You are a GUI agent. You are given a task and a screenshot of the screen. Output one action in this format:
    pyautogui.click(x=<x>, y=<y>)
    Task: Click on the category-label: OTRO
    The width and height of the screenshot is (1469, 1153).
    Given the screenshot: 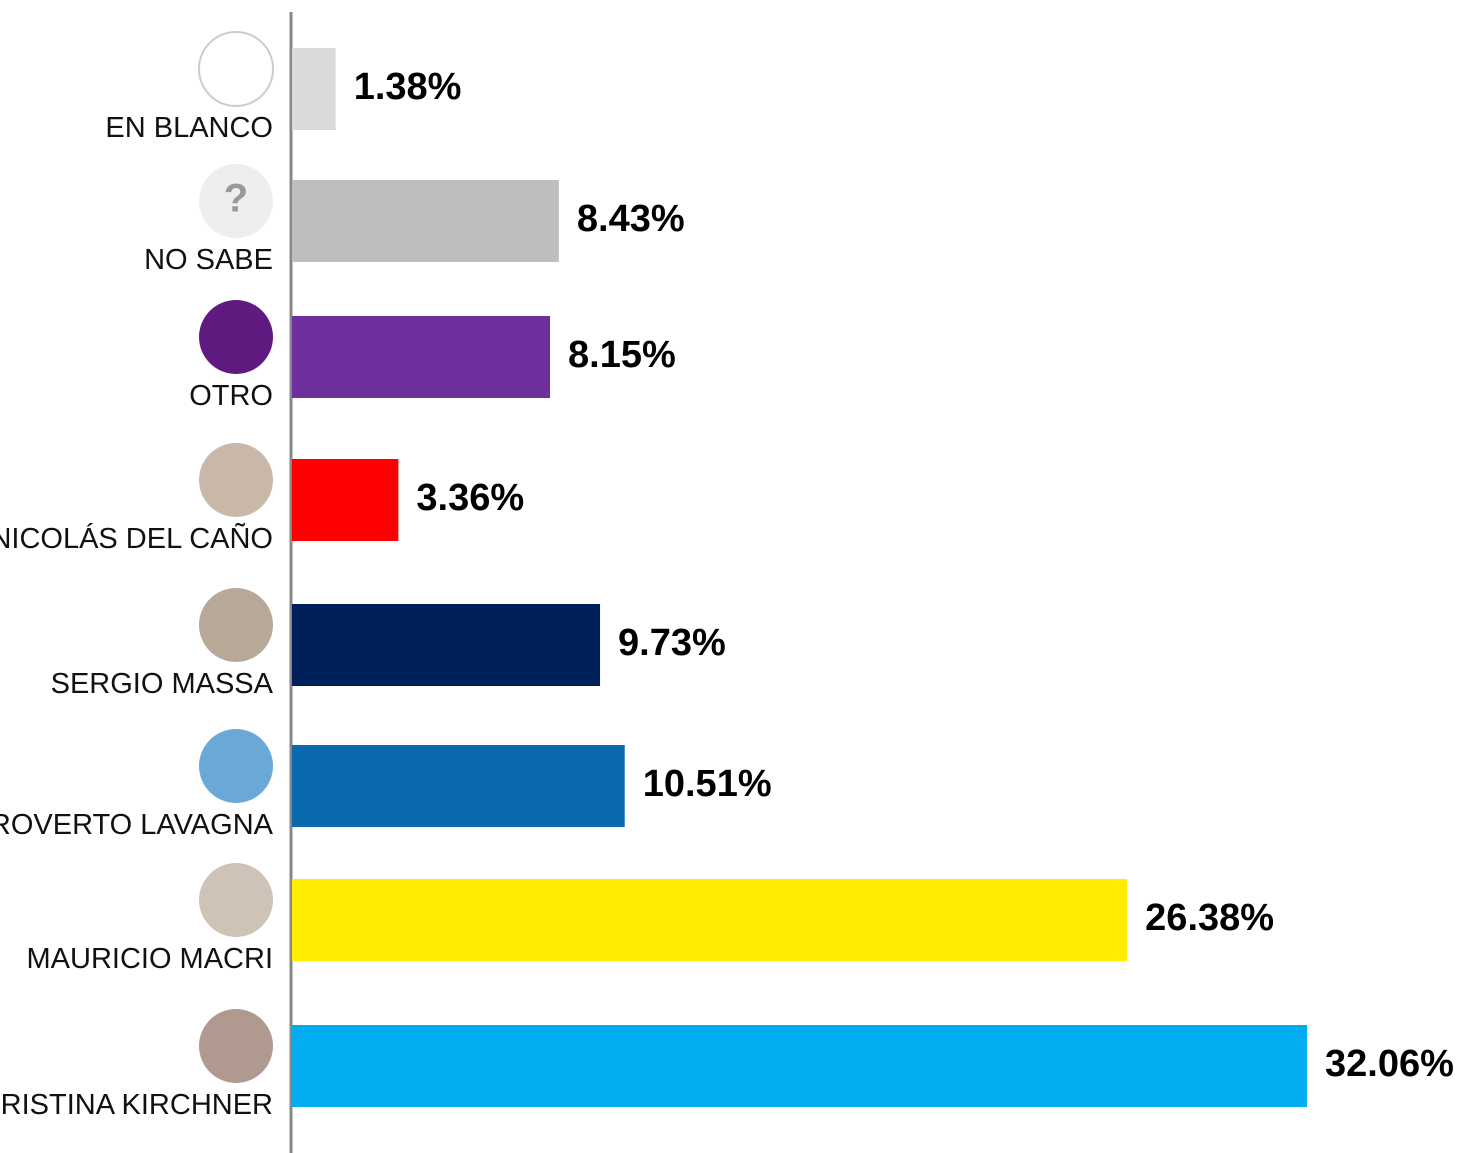 What is the action you would take?
    pyautogui.click(x=231, y=396)
    